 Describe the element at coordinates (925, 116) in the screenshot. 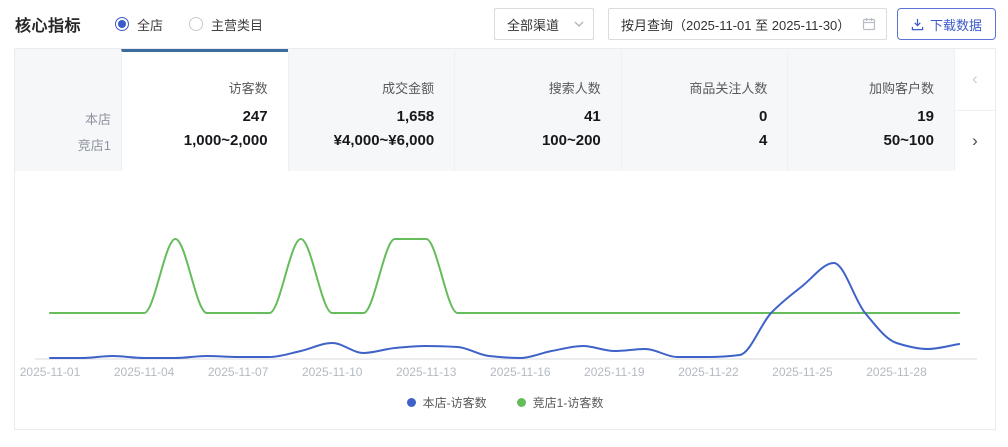

I see `metric-own-value: 19` at that location.